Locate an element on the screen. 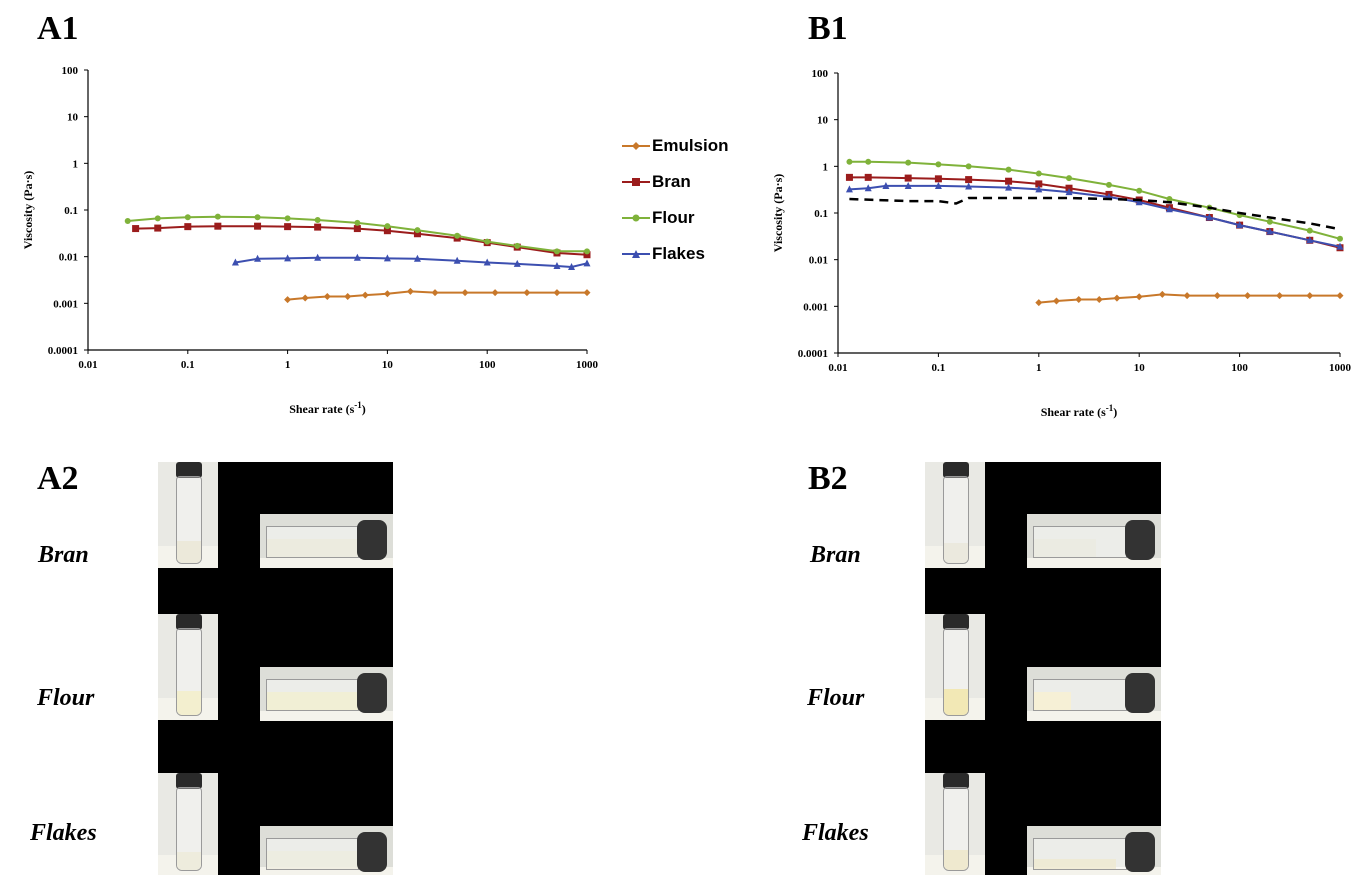 This screenshot has height=875, width=1353. b1-line-flour is located at coordinates (1095, 200).